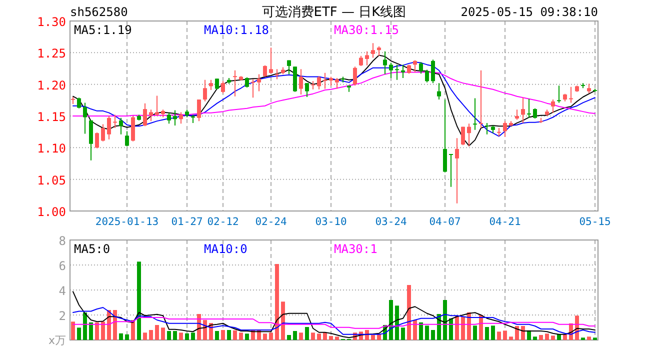  What do you see at coordinates (226, 249) in the screenshot?
I see `text: MA10:0` at bounding box center [226, 249].